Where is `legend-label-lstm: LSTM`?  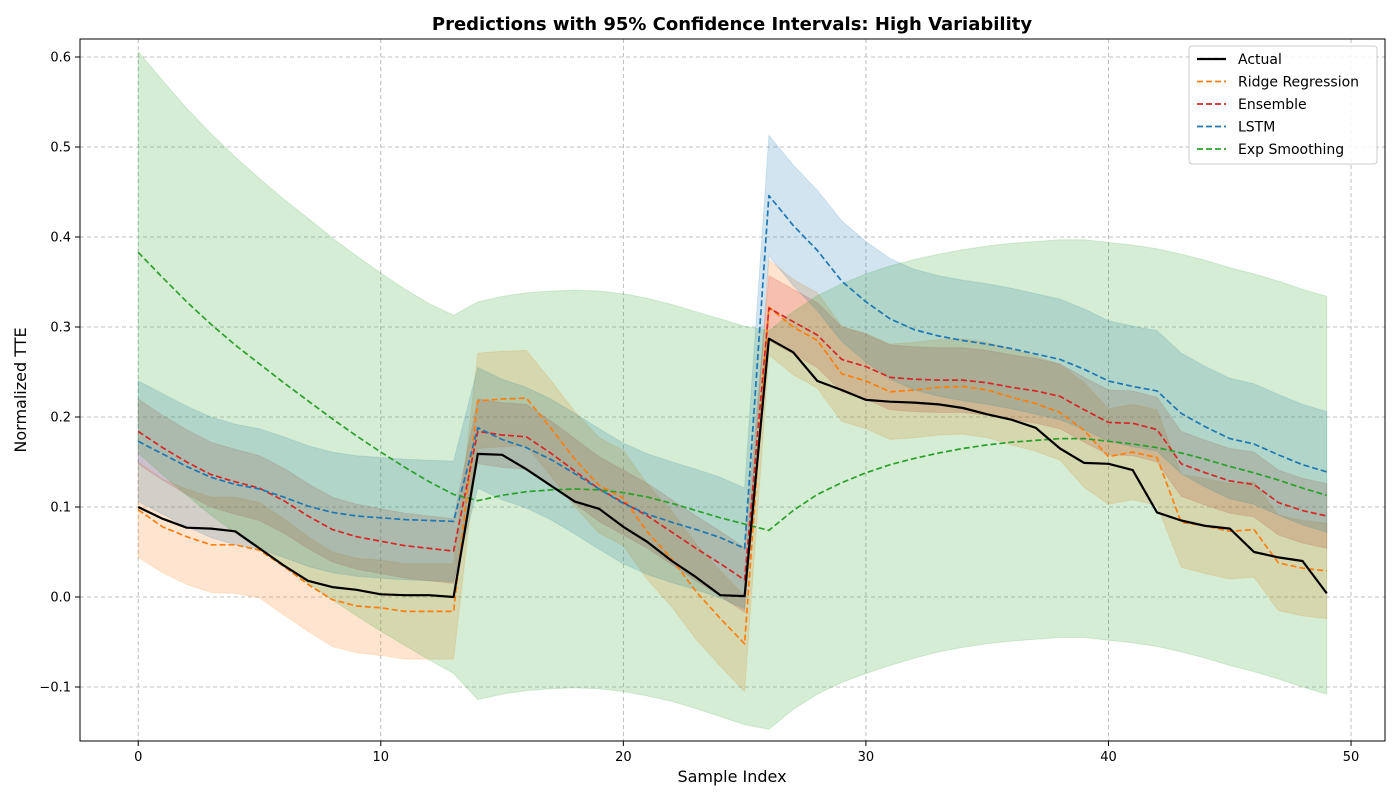
legend-label-lstm: LSTM is located at coordinates (1256, 128).